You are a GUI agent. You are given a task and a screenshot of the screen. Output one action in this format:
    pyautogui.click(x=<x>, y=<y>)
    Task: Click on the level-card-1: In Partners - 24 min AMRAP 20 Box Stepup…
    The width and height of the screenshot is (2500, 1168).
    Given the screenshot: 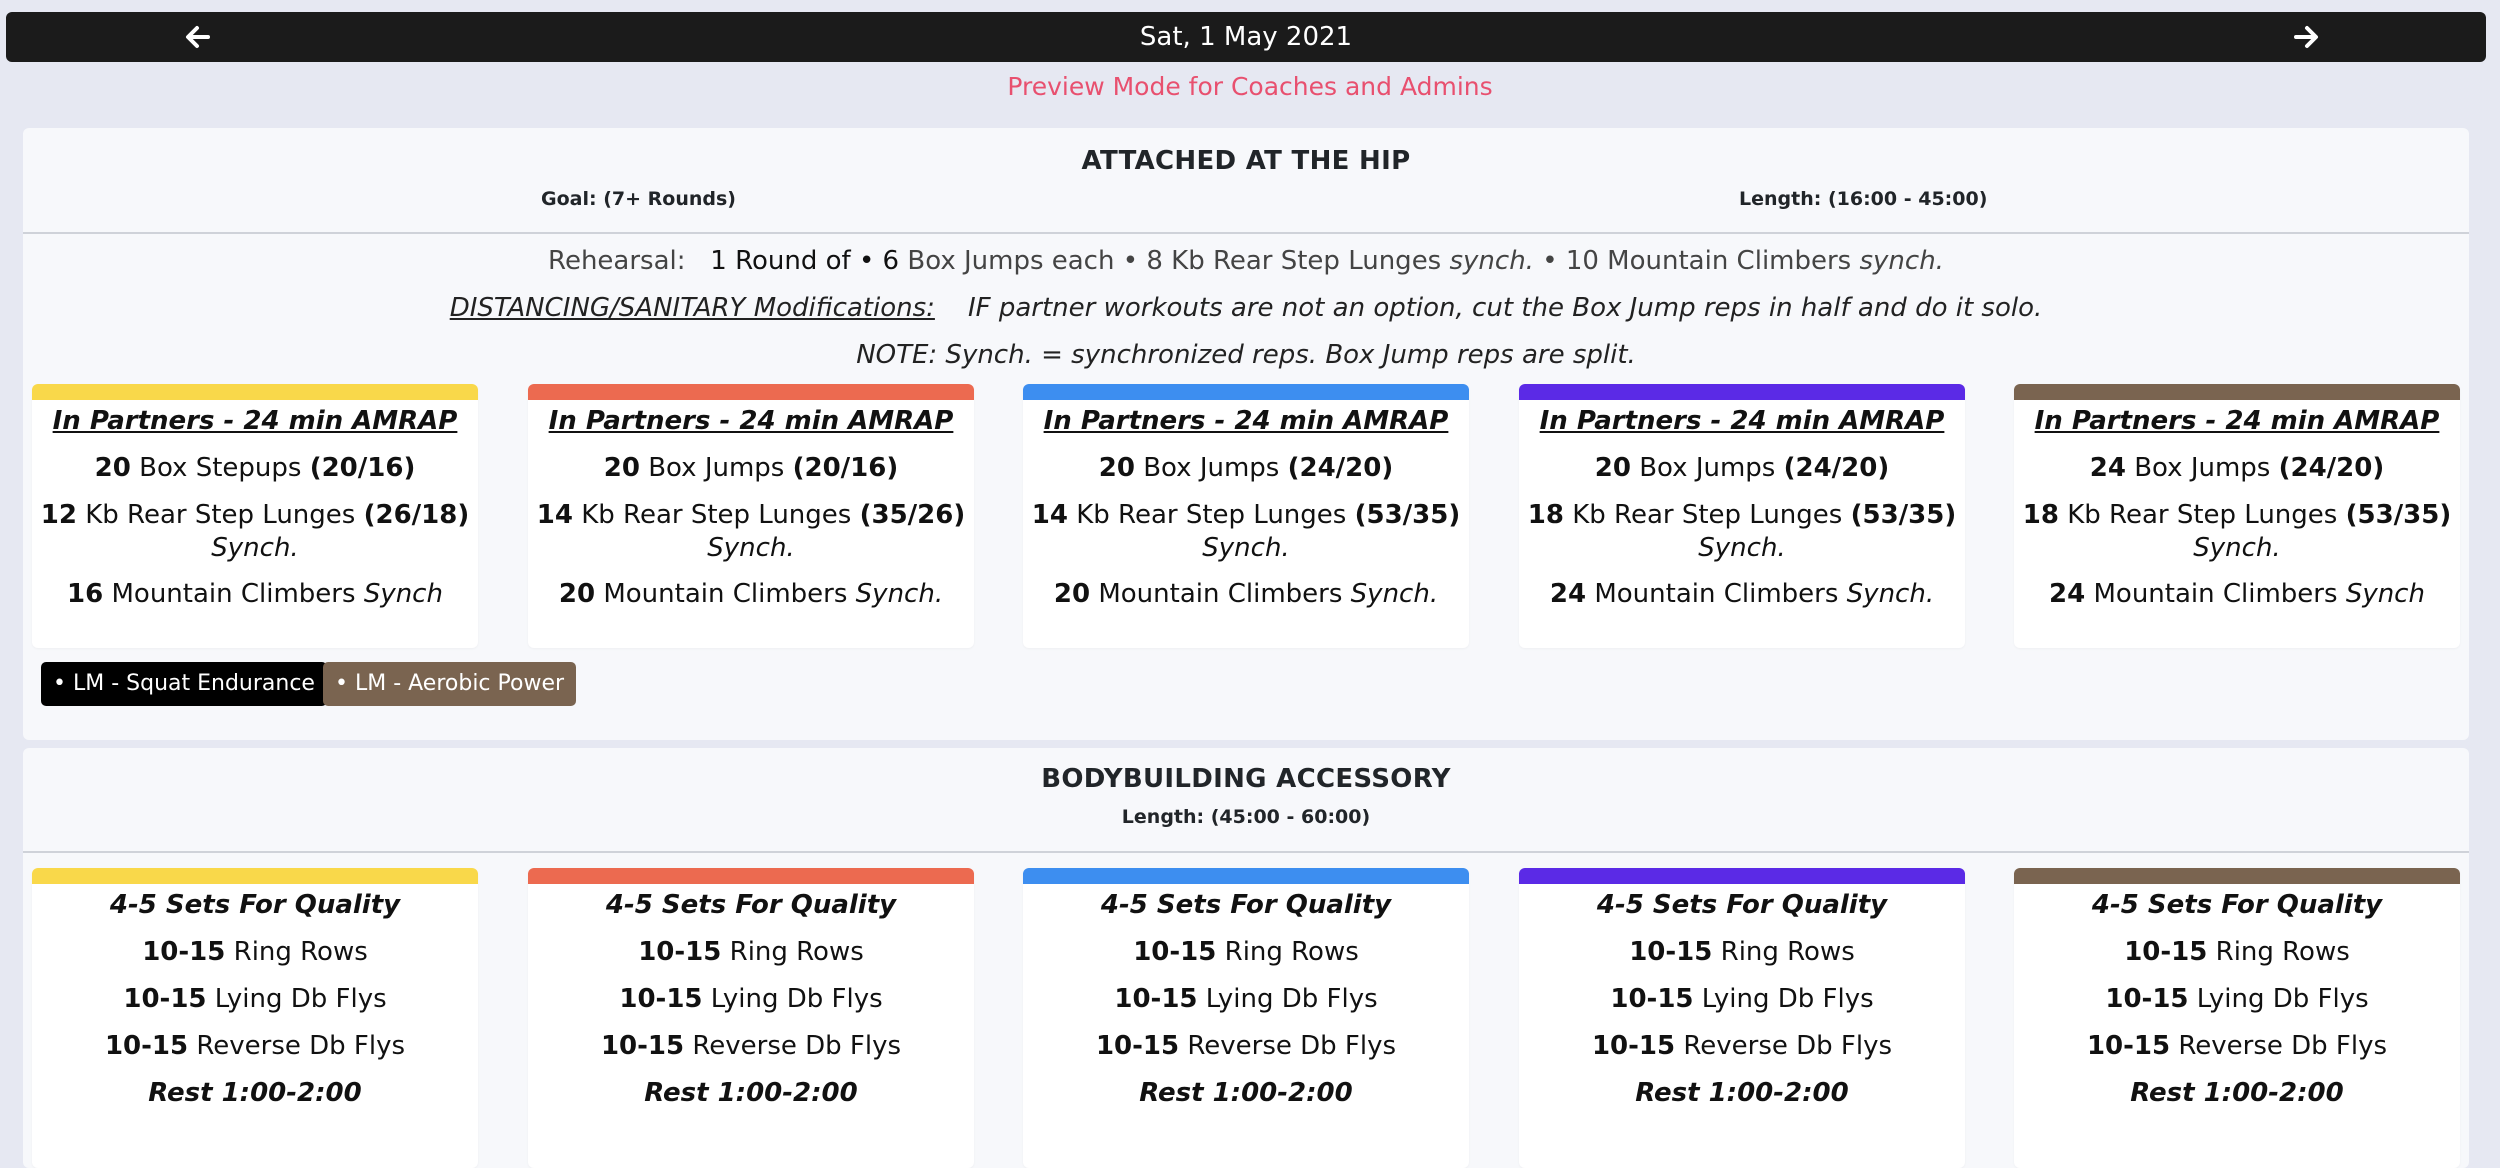 What is the action you would take?
    pyautogui.click(x=255, y=516)
    